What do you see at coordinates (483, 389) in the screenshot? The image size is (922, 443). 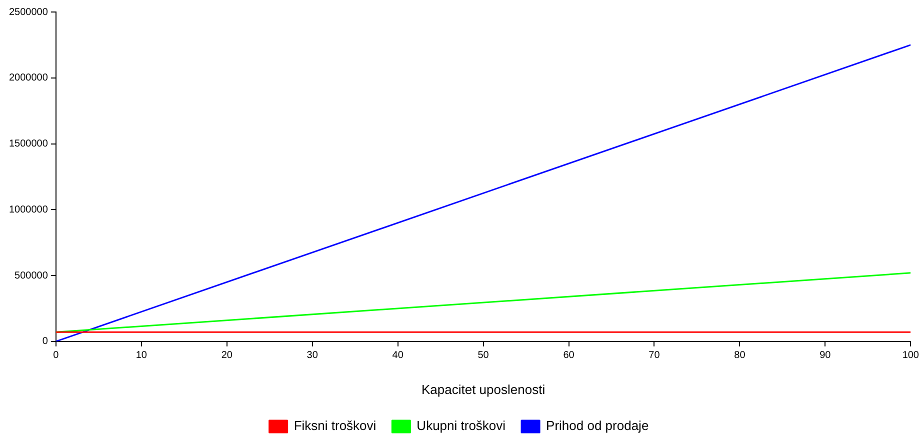 I see `x-axis-title: Kapacitet uposlenosti` at bounding box center [483, 389].